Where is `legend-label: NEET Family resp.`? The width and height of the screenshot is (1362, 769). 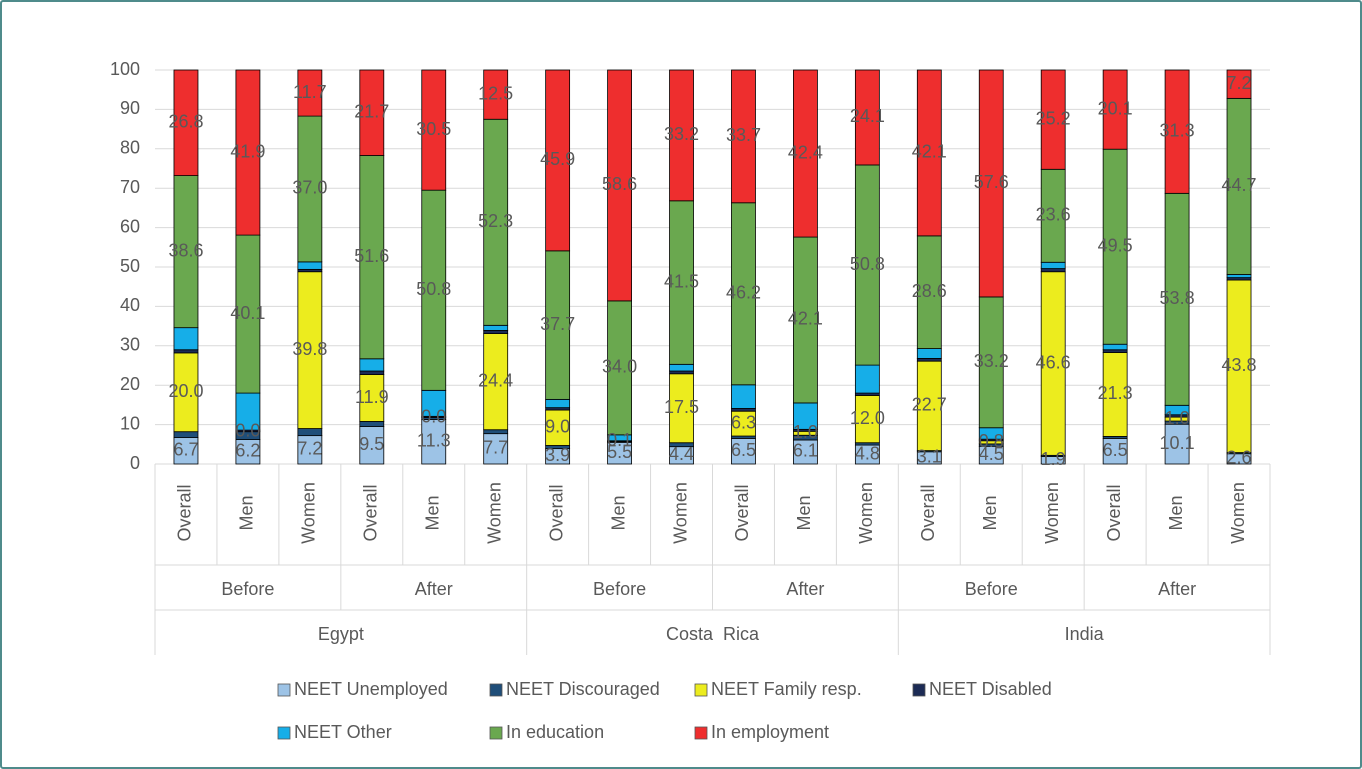
legend-label: NEET Family resp. is located at coordinates (786, 689).